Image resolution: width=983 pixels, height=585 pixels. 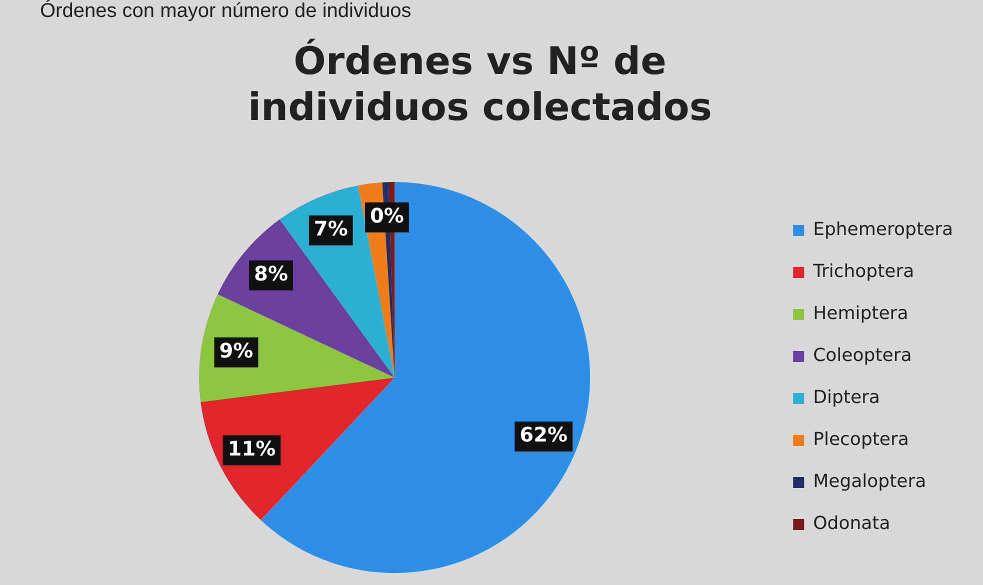 I want to click on legend-label: Plecoptera, so click(x=861, y=439).